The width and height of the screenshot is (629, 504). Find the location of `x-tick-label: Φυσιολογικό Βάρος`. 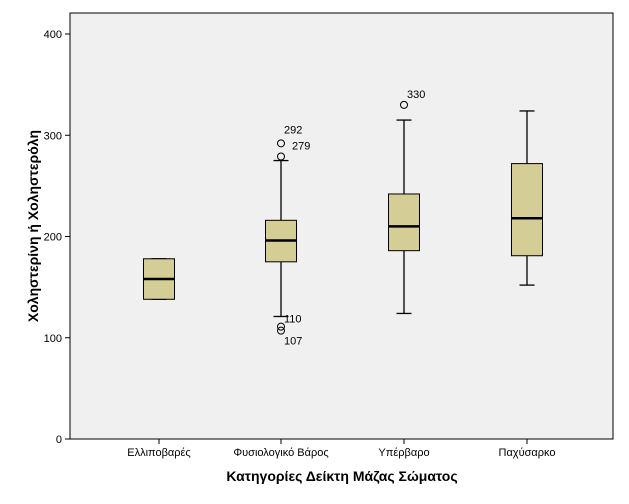

x-tick-label: Φυσιολογικό Βάρος is located at coordinates (280, 453).